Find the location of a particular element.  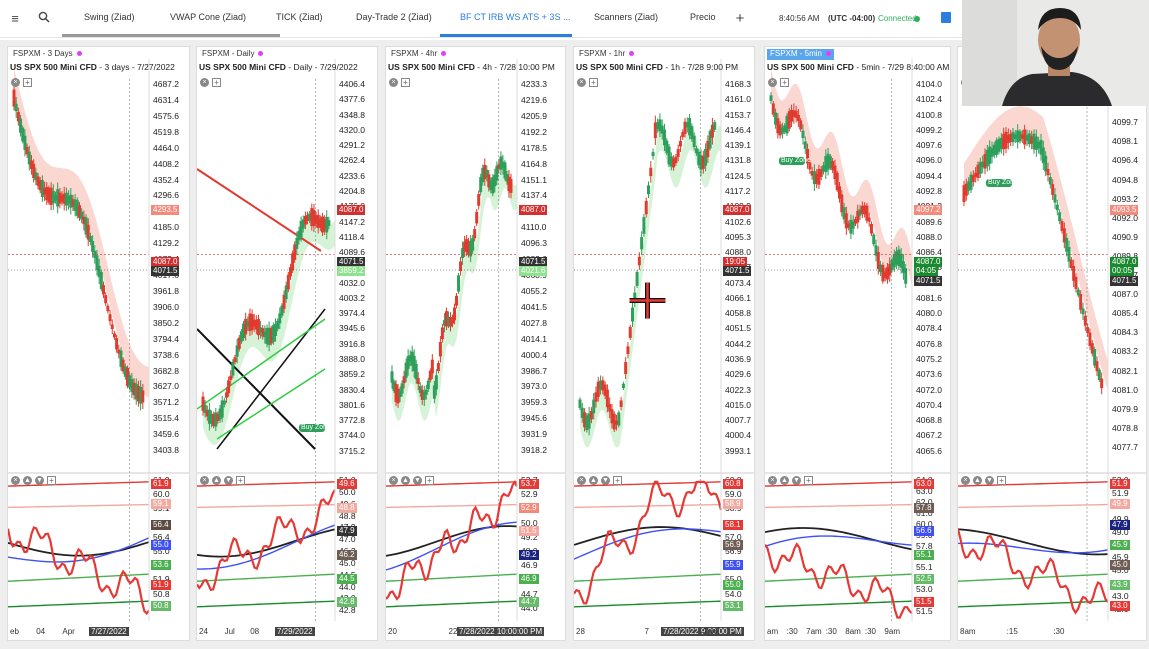

price-tick-label: 4022.3 is located at coordinates (738, 389).